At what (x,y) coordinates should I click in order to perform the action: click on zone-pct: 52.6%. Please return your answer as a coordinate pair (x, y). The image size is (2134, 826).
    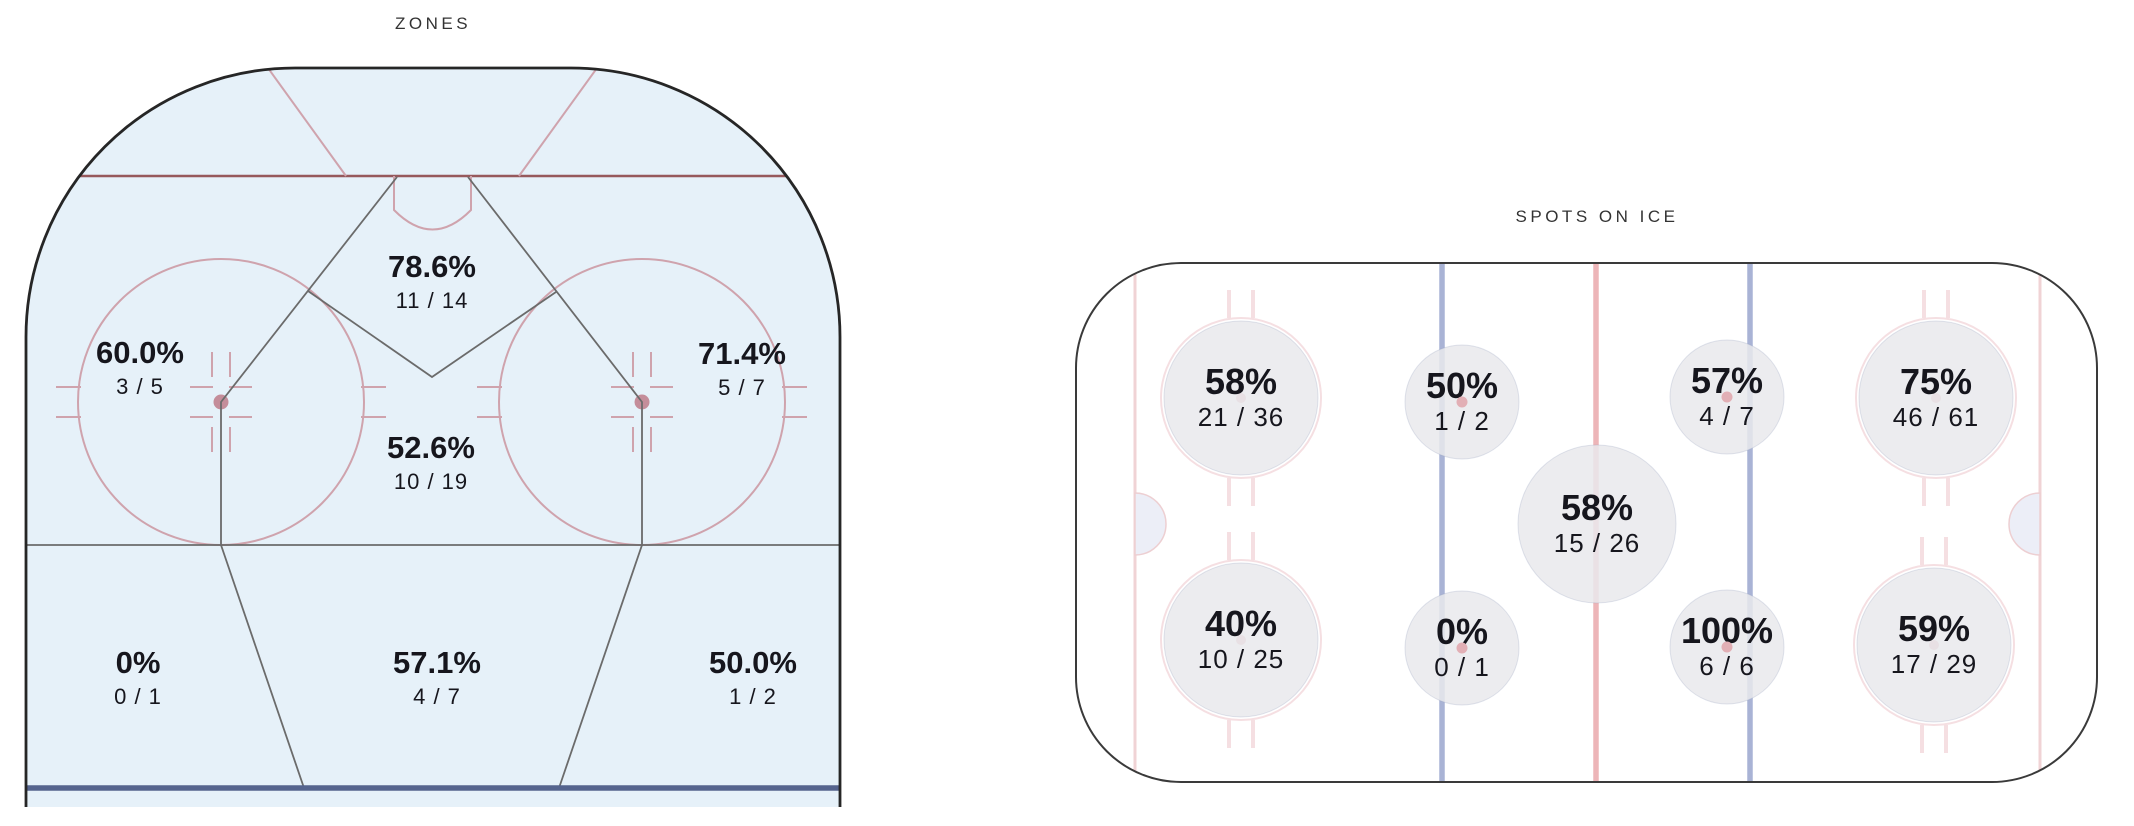
    Looking at the image, I should click on (431, 447).